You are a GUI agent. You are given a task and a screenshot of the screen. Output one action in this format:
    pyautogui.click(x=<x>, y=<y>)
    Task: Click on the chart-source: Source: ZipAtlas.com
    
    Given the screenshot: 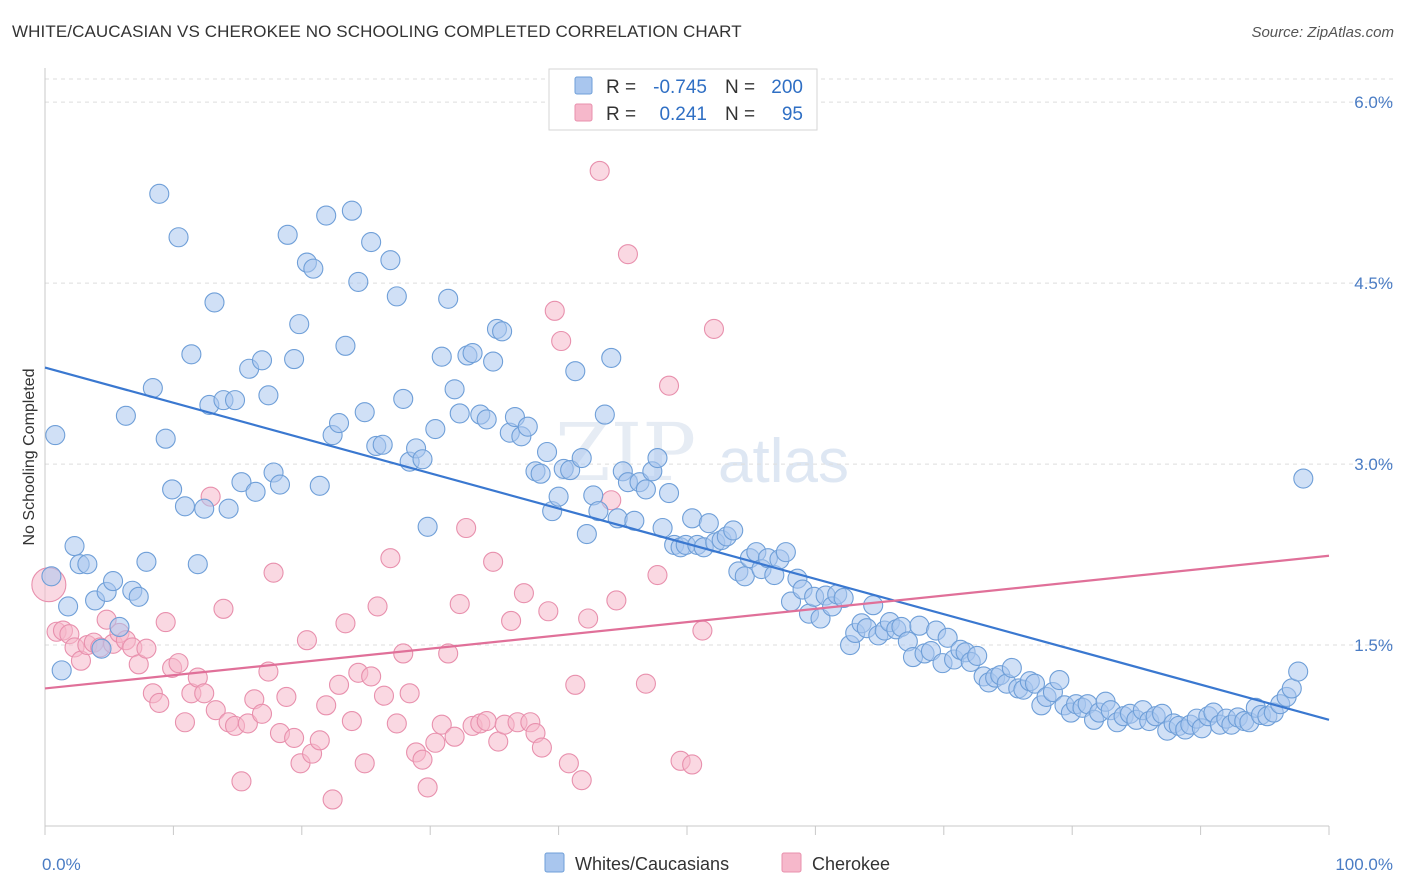 What is the action you would take?
    pyautogui.click(x=1322, y=32)
    